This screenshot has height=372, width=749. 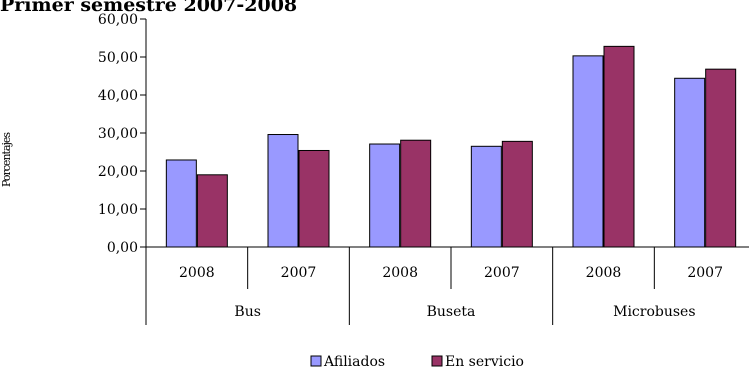 I want to click on x-group-label: Bus, so click(x=247, y=312).